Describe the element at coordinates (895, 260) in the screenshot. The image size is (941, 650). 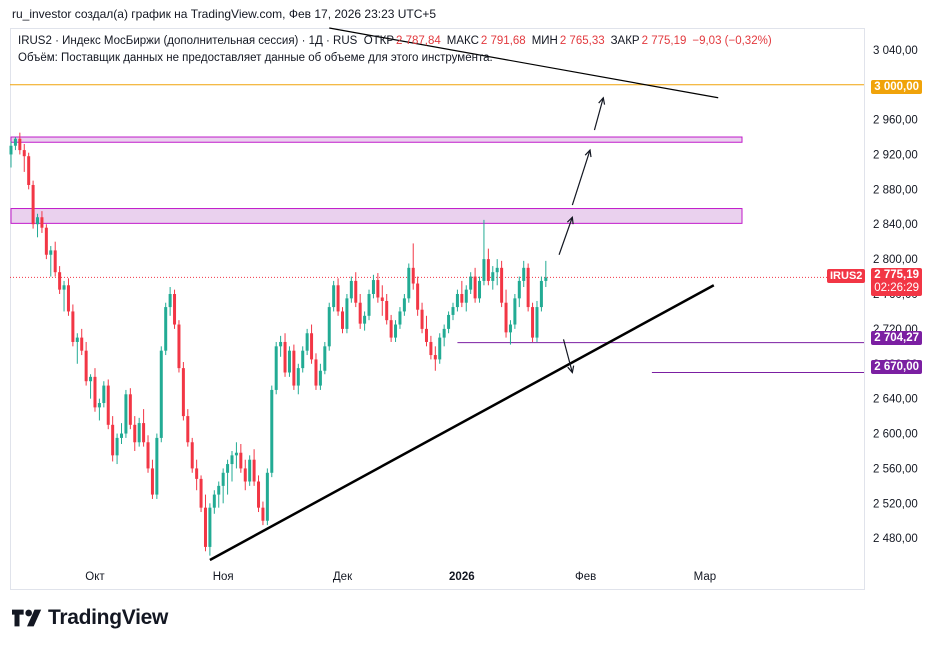
I see `y-tick-label: 2 800,00` at that location.